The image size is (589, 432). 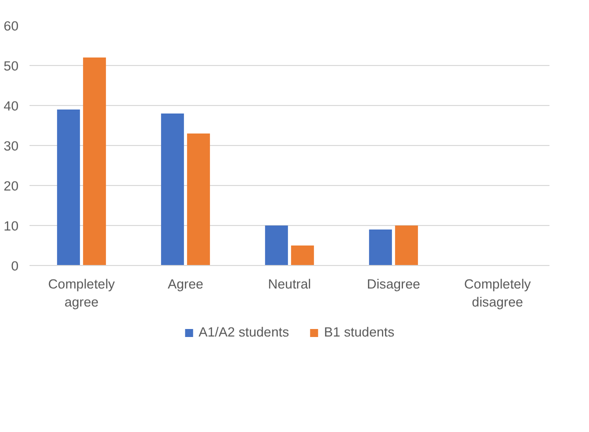 What do you see at coordinates (82, 293) in the screenshot?
I see `x-tick-label: Completely agree` at bounding box center [82, 293].